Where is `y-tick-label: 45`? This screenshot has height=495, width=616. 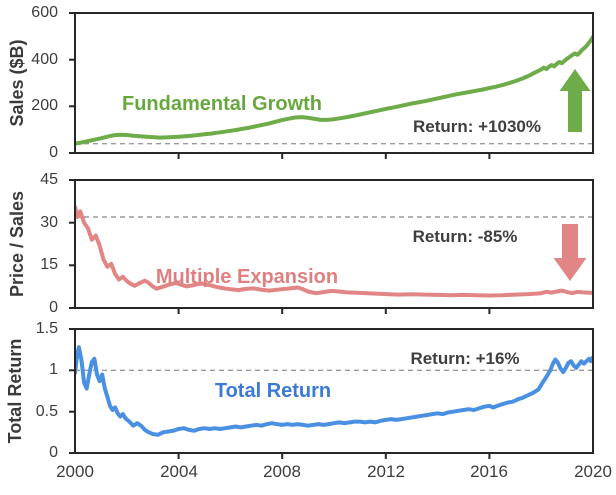 y-tick-label: 45 is located at coordinates (49, 179).